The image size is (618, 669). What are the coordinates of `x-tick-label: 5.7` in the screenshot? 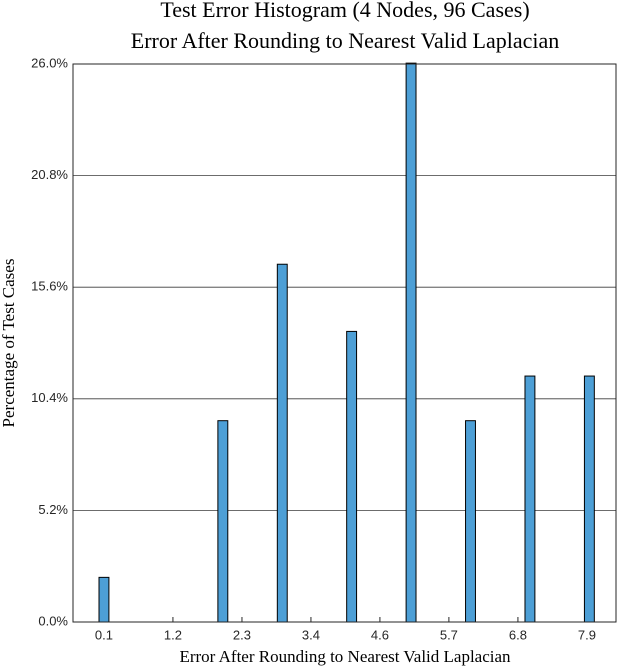 It's located at (449, 634).